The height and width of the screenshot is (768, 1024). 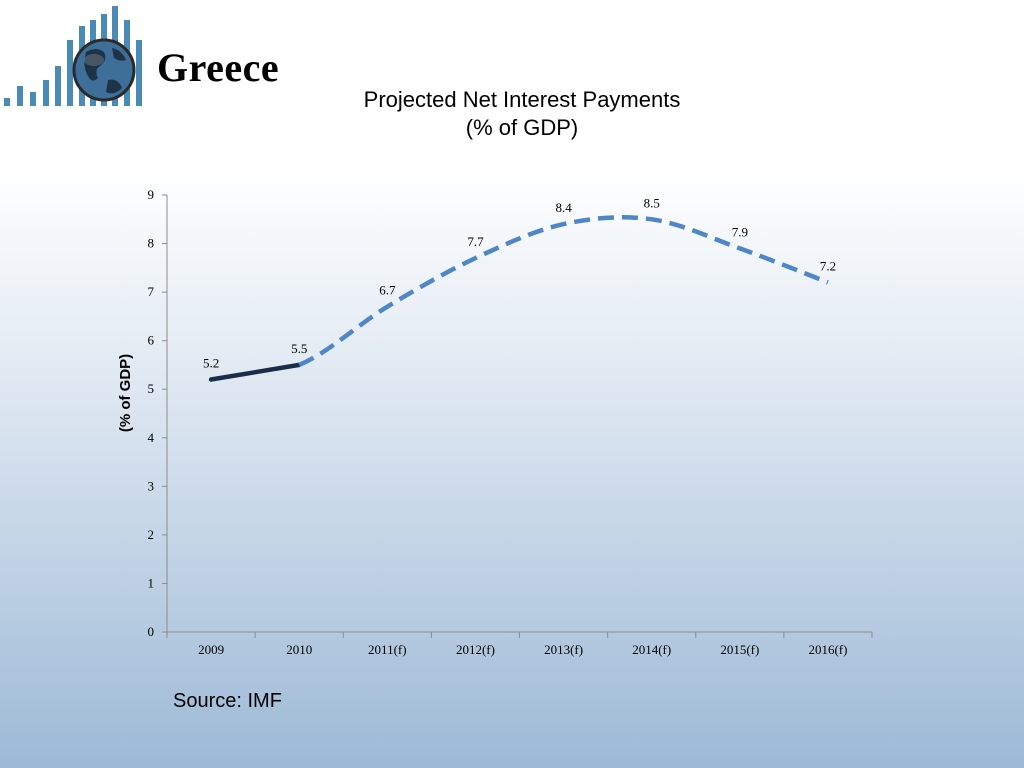 I want to click on series-lines, so click(x=518, y=298).